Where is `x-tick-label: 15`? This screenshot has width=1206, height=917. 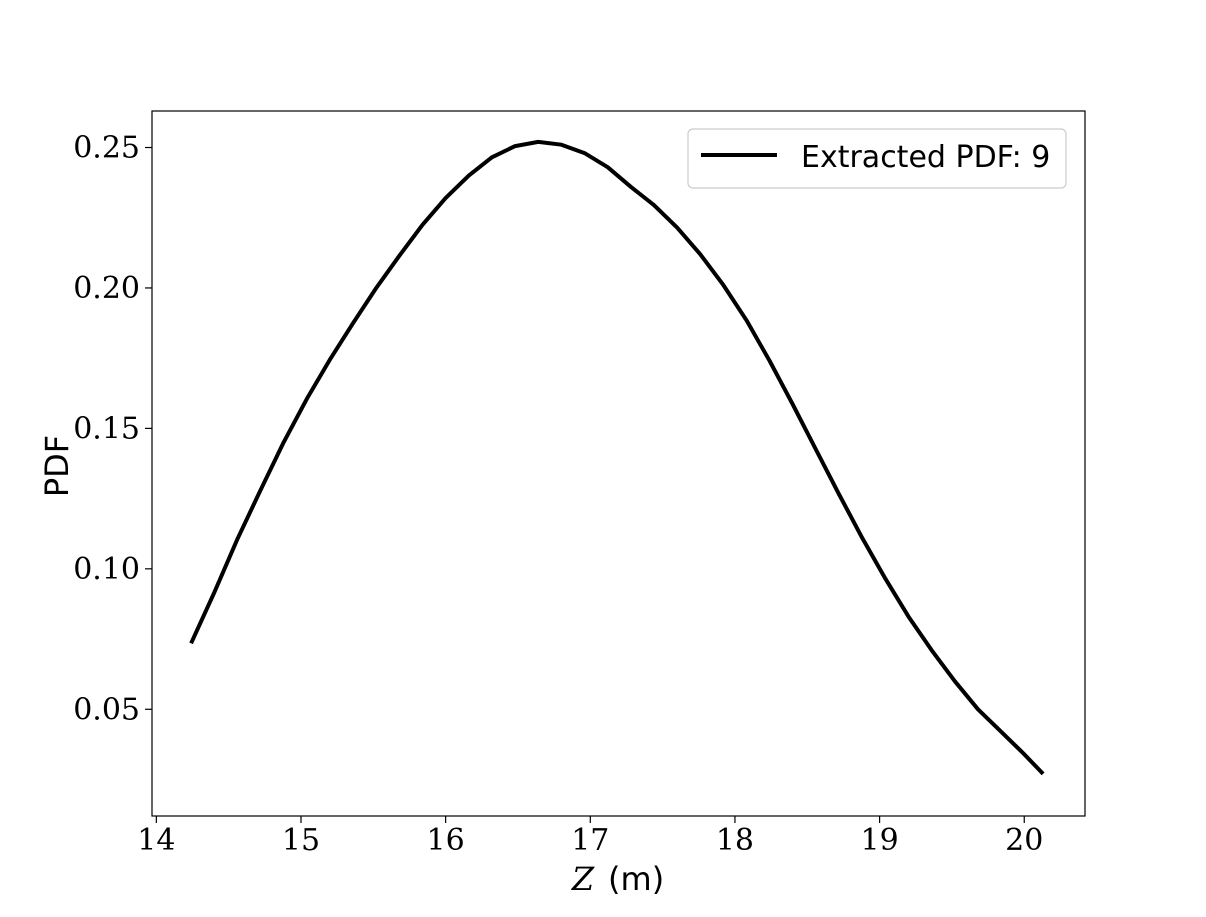 x-tick-label: 15 is located at coordinates (301, 840).